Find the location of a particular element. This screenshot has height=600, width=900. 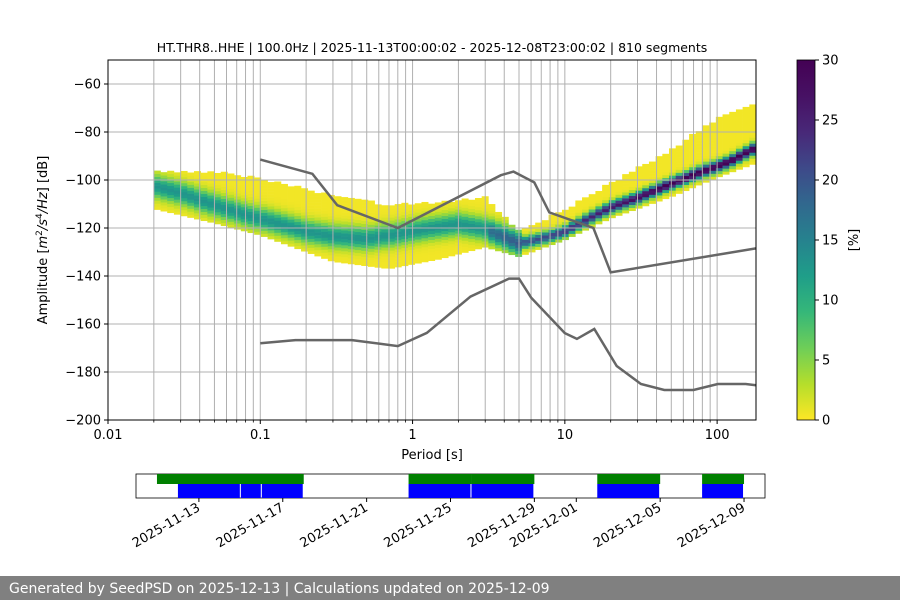

x-tick-label: 0.01 is located at coordinates (108, 435).